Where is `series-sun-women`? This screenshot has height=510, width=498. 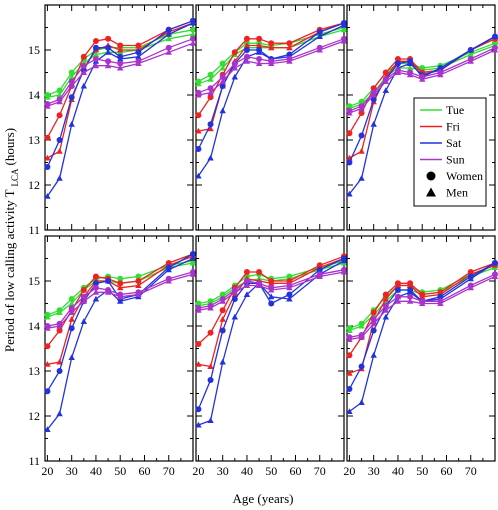 series-sun-women is located at coordinates (422, 79).